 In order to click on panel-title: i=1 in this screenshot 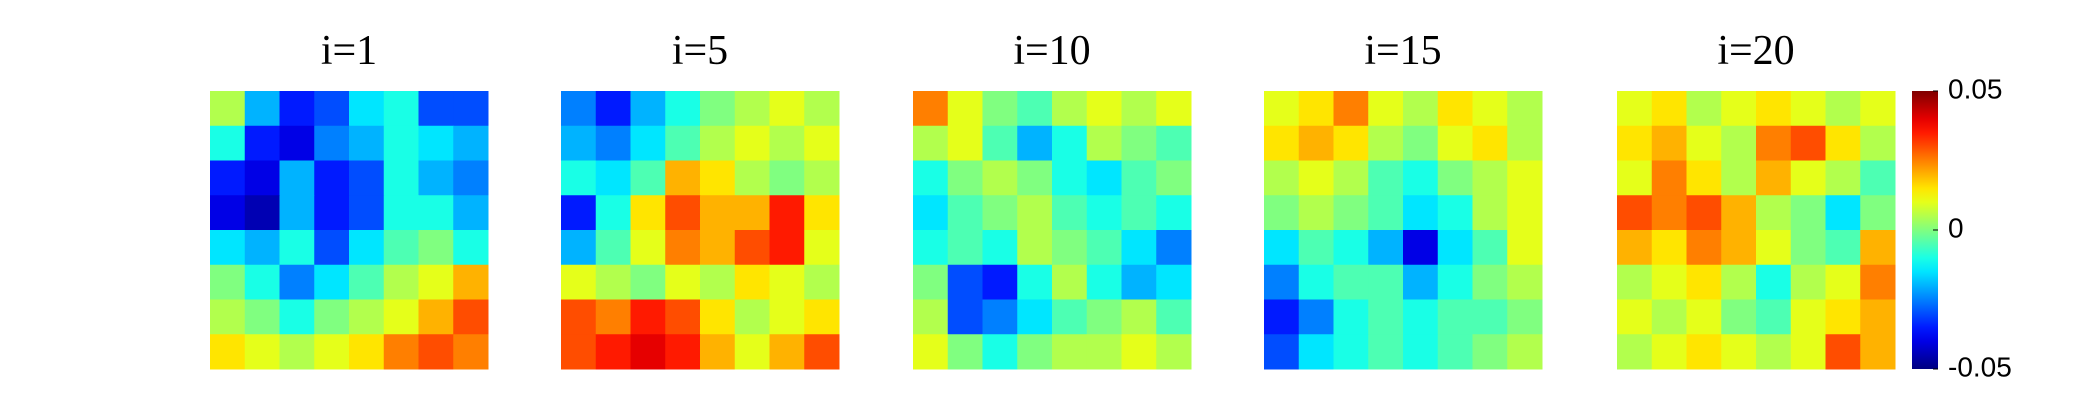, I will do `click(349, 51)`.